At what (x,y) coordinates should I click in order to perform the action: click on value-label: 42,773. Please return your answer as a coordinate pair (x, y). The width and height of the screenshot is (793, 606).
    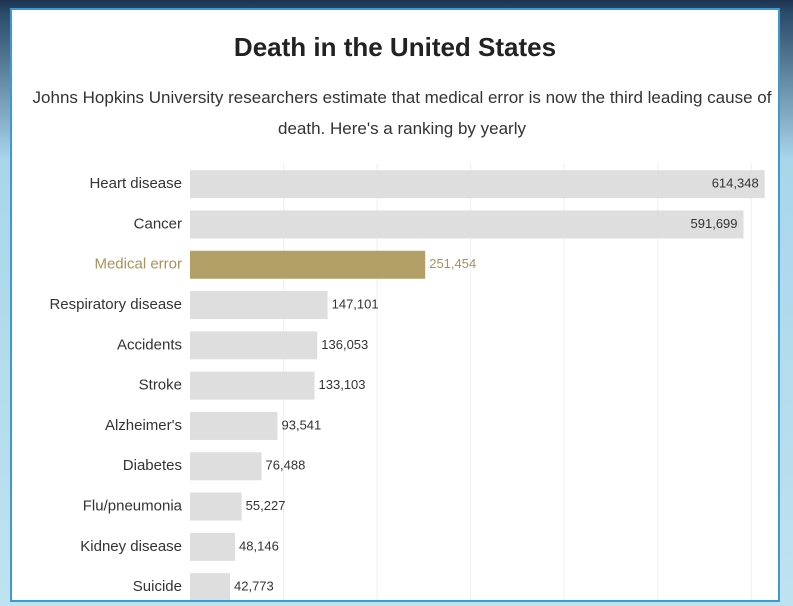
    Looking at the image, I should click on (254, 586).